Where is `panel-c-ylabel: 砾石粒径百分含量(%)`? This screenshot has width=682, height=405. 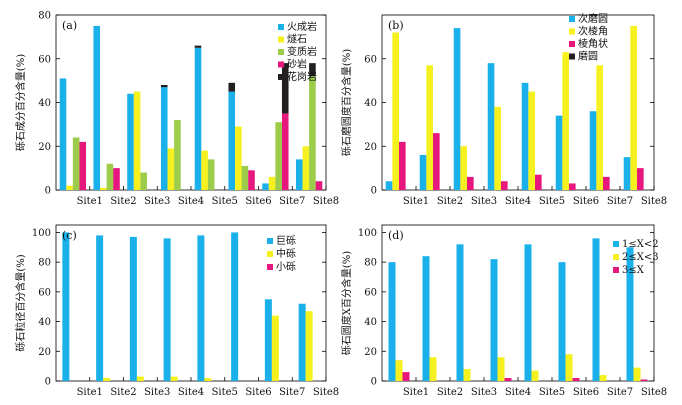
panel-c-ylabel: 砾石粒径百分含量(%) is located at coordinates (20, 302).